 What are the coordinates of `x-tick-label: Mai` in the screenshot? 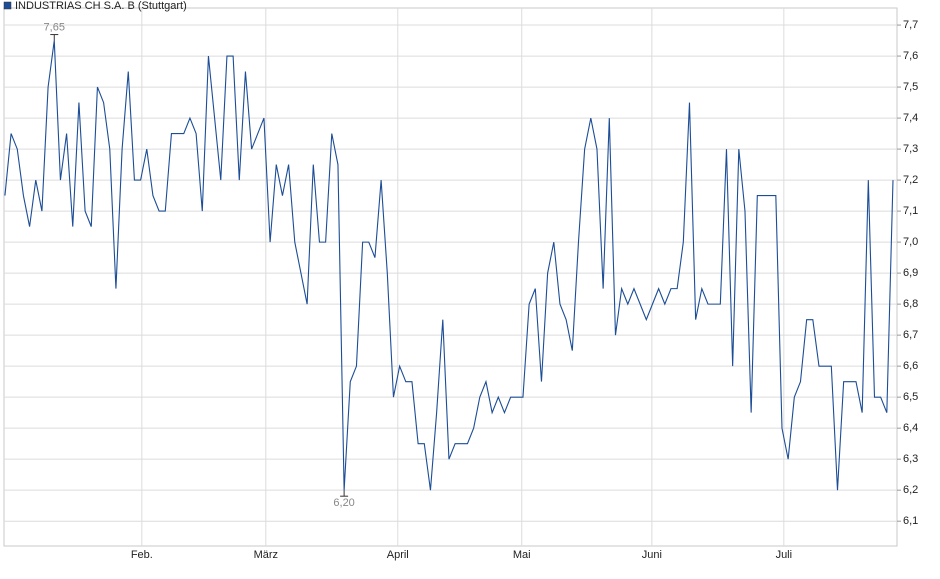 It's located at (522, 555).